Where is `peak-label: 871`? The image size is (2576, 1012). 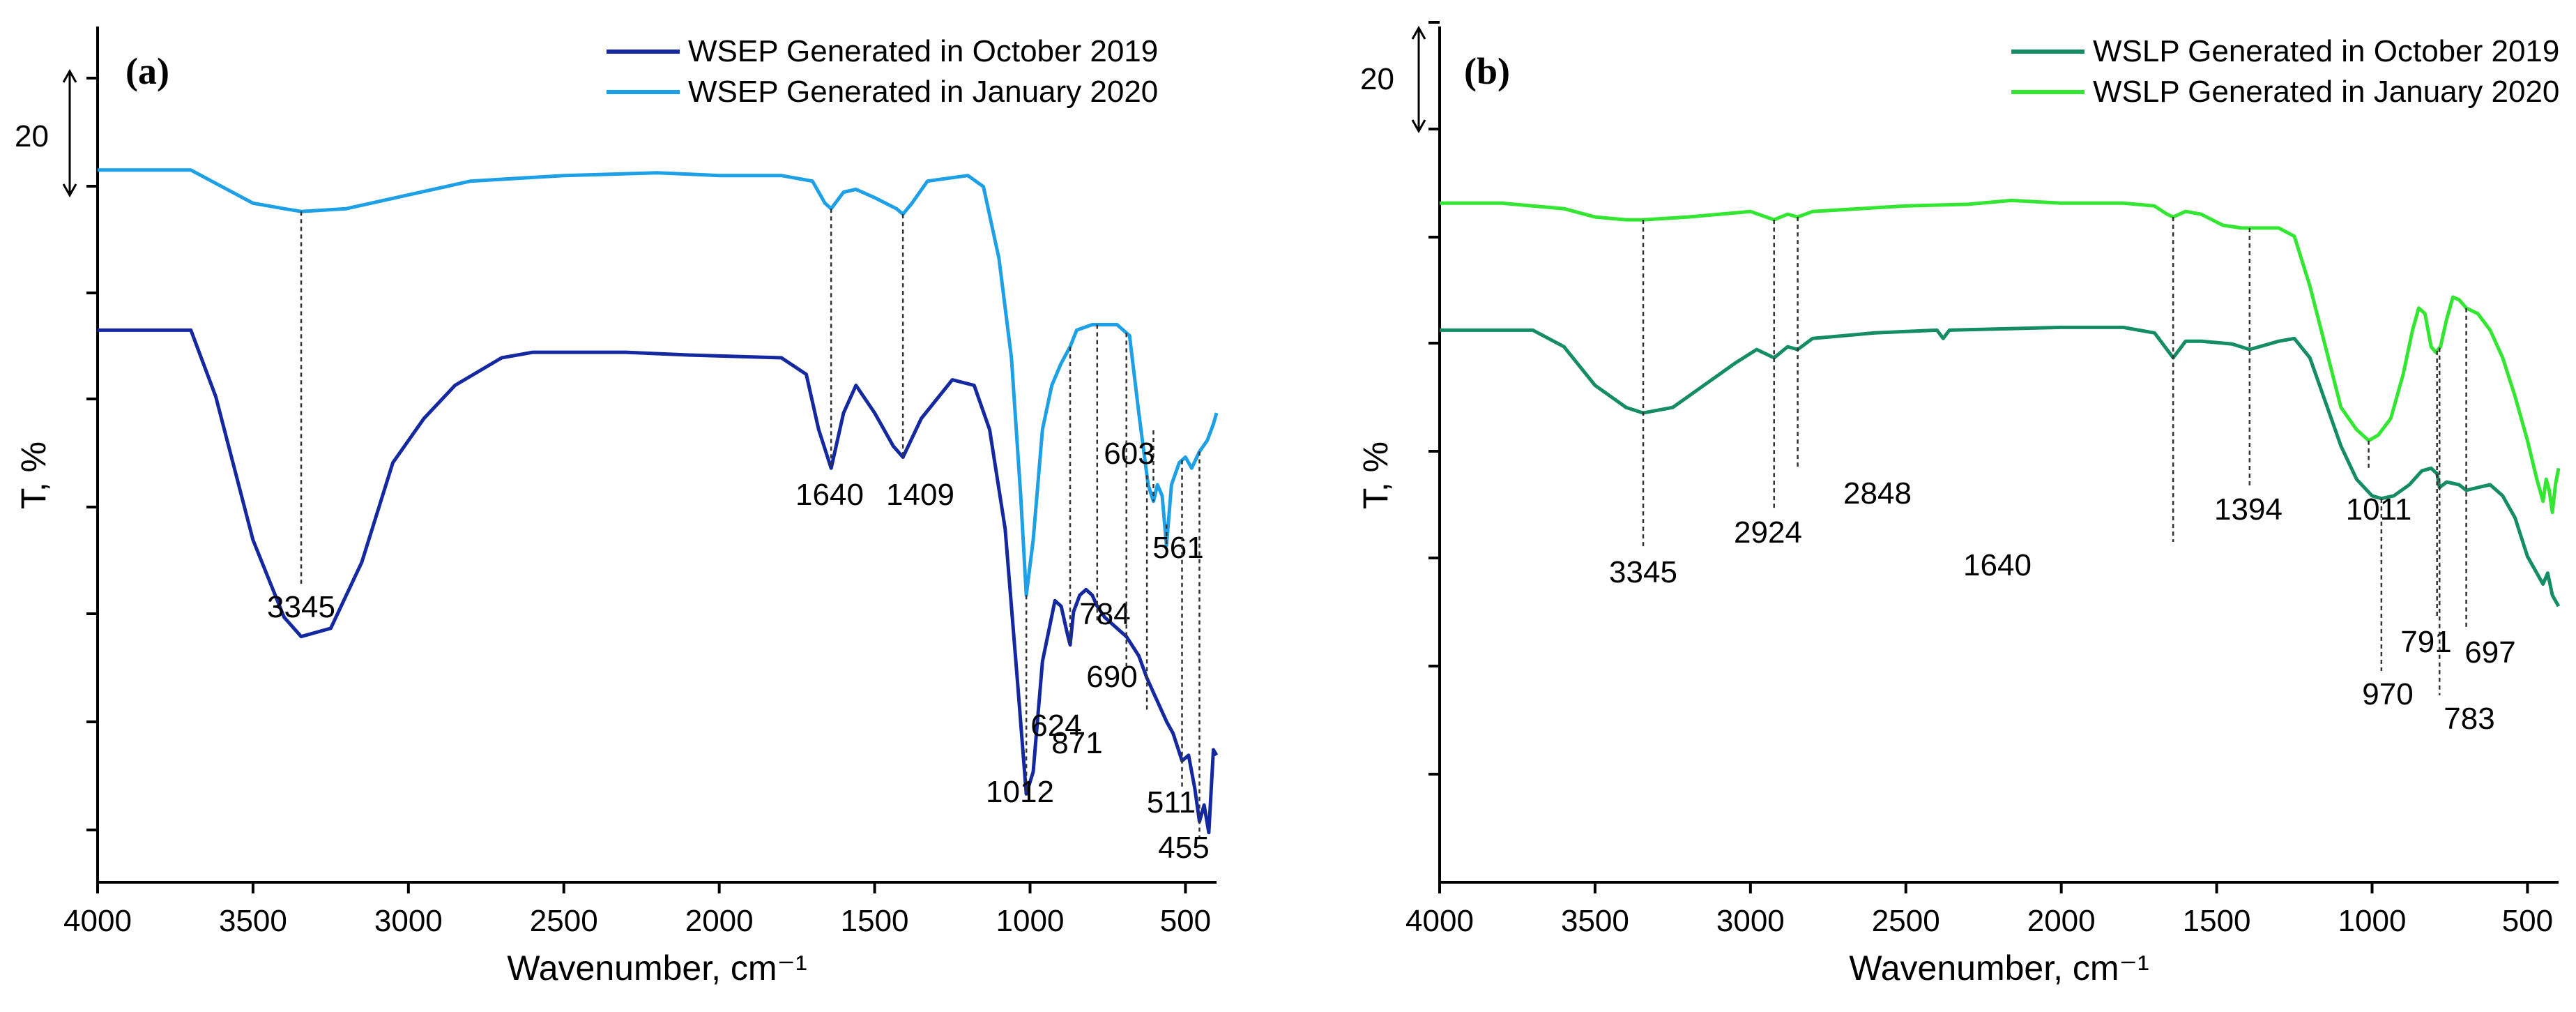 peak-label: 871 is located at coordinates (1077, 743).